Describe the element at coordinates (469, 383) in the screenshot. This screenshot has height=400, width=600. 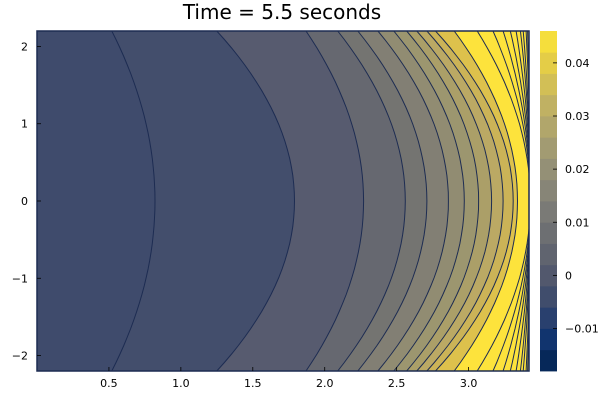
I see `x-tick-label-5: 3.0` at that location.